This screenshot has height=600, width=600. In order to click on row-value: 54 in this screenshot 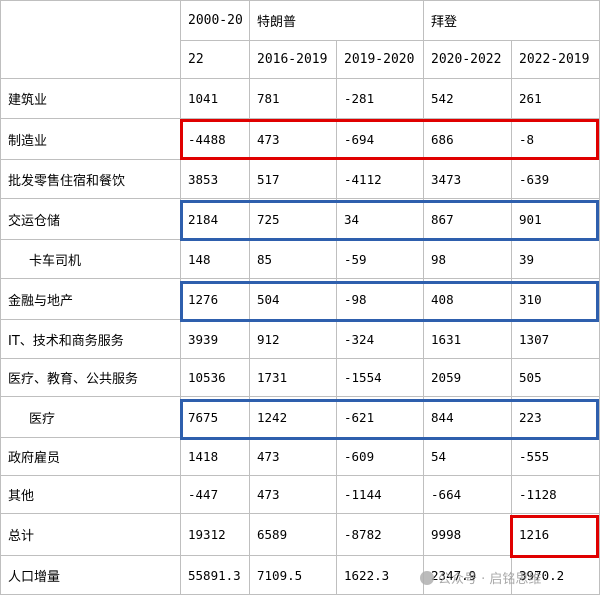, I will do `click(468, 456)`.